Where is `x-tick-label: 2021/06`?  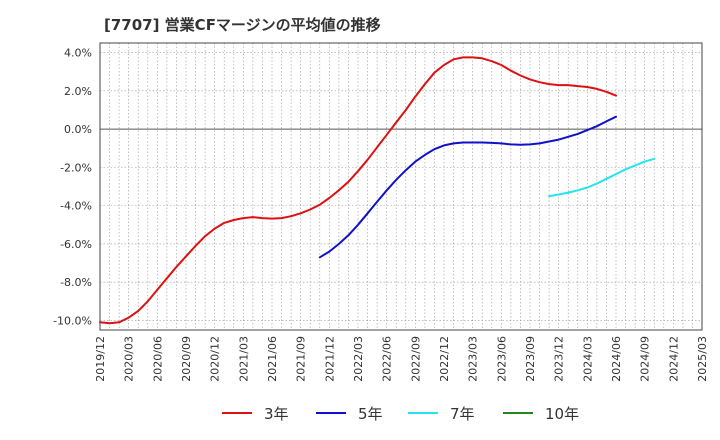
x-tick-label: 2021/06 is located at coordinates (272, 359).